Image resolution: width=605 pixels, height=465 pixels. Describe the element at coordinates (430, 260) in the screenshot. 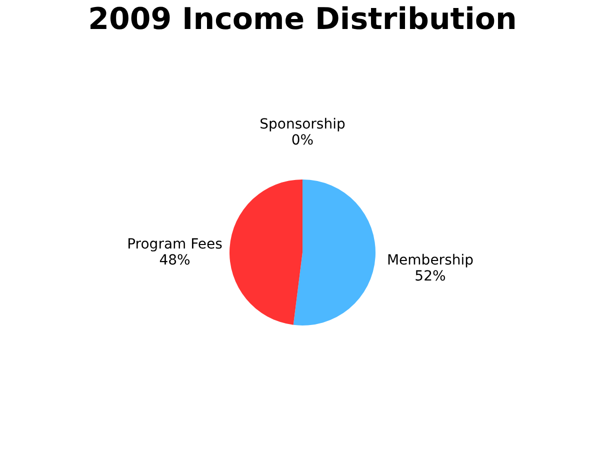

I see `slice-label: Membership` at that location.